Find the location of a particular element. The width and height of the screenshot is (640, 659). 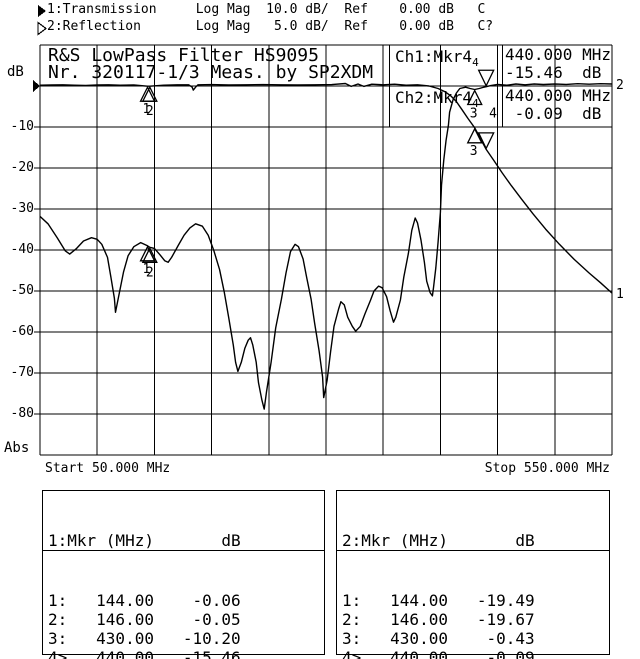

marker-1-1-icon is located at coordinates (147, 93).